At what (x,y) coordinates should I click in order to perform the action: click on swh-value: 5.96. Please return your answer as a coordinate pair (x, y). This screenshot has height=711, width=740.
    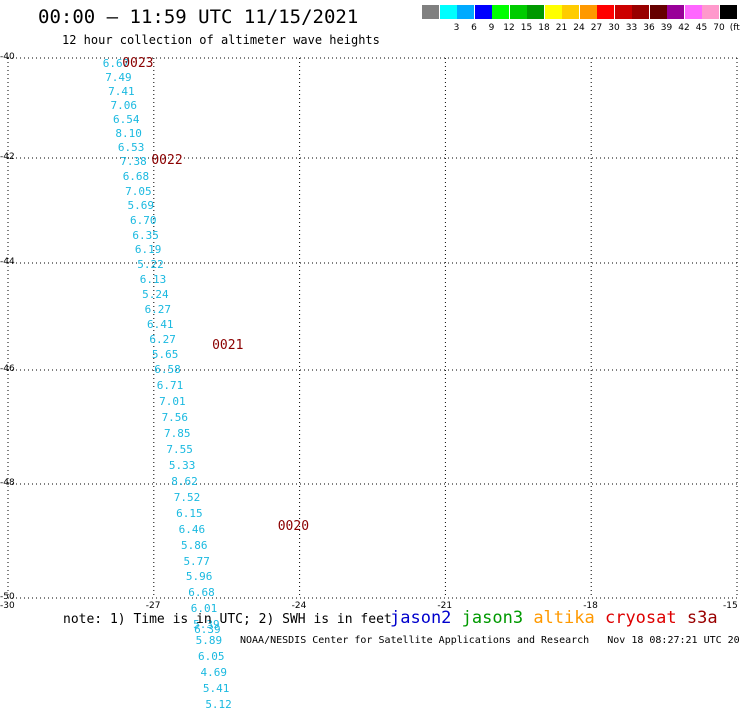
    Looking at the image, I should click on (199, 577).